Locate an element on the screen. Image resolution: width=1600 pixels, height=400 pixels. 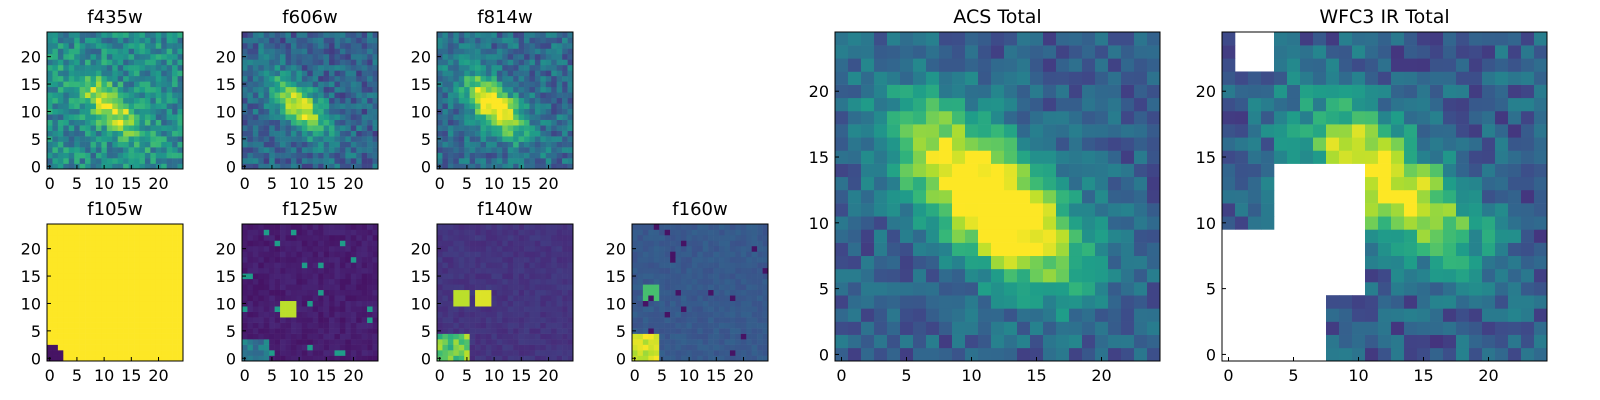
x-tick-label: 15 is located at coordinates (521, 375).